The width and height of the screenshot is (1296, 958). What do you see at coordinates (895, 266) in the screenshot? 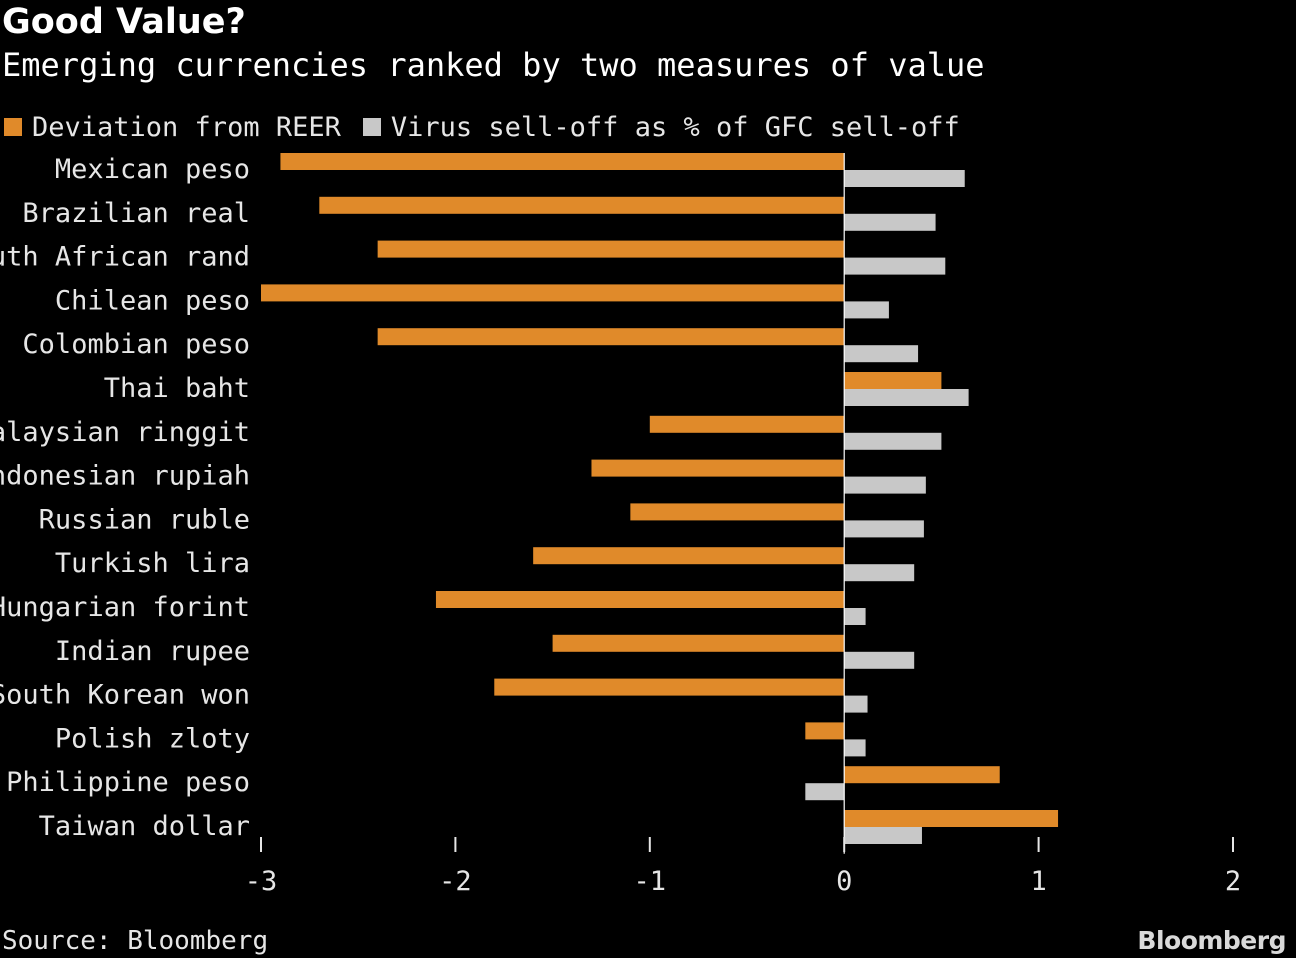
I see `bar-virus-south-african-rand` at bounding box center [895, 266].